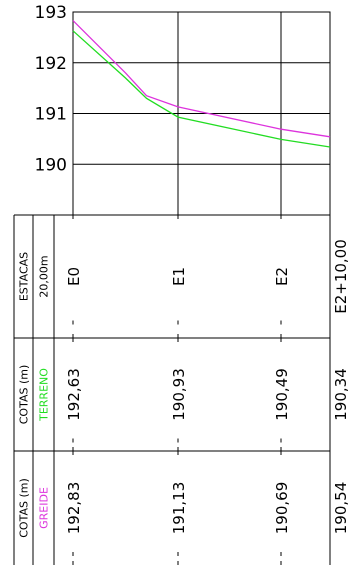 The height and width of the screenshot is (565, 357). What do you see at coordinates (74, 276) in the screenshot?
I see `cell-estacas-0: E0` at bounding box center [74, 276].